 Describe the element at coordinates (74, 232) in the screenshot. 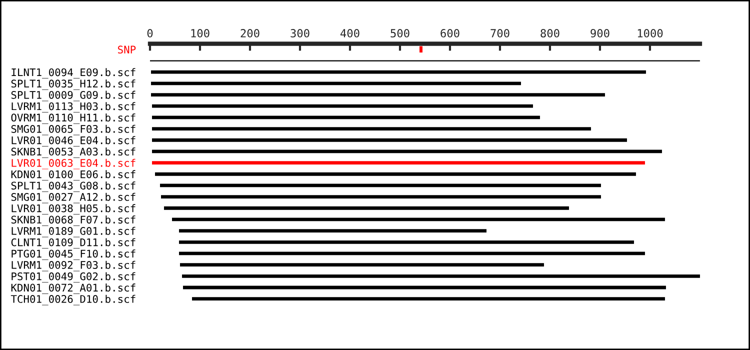

I see `y-tick-label: LVRM1_0189_G01.b.scf` at that location.